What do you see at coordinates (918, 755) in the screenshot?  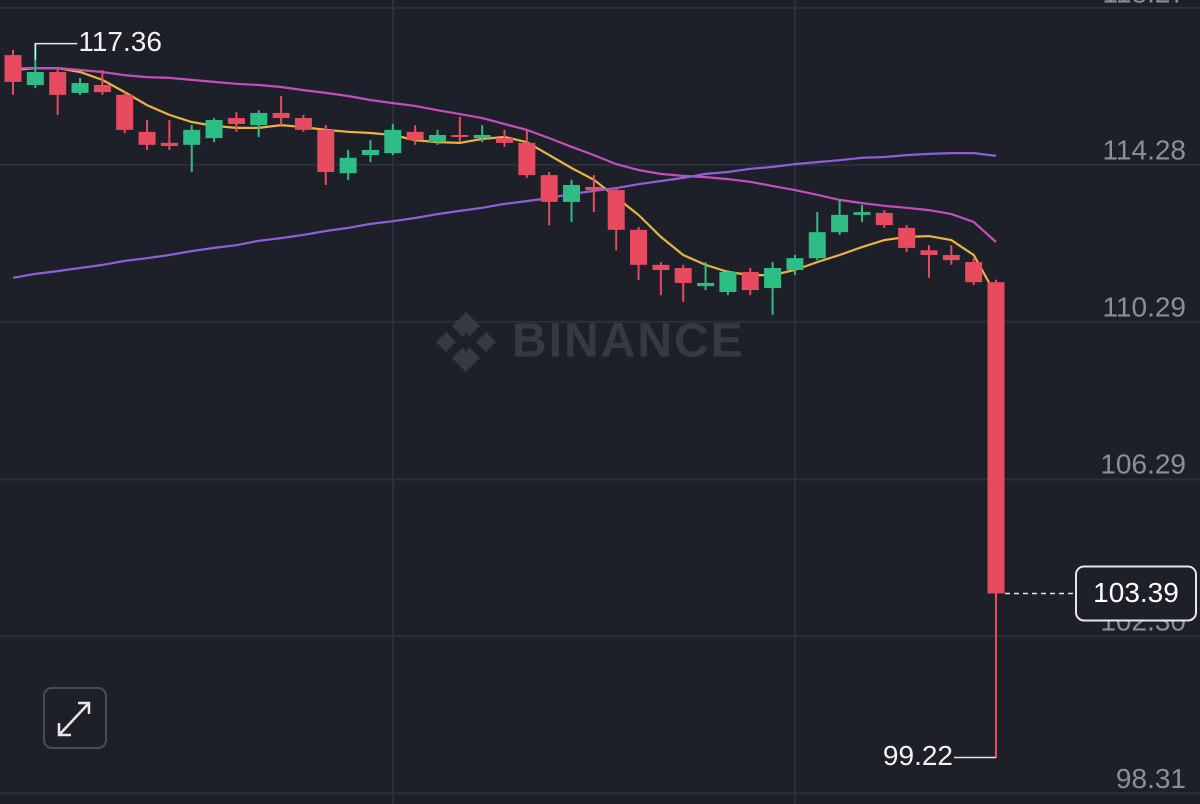 I see `low-label: 99.22` at bounding box center [918, 755].